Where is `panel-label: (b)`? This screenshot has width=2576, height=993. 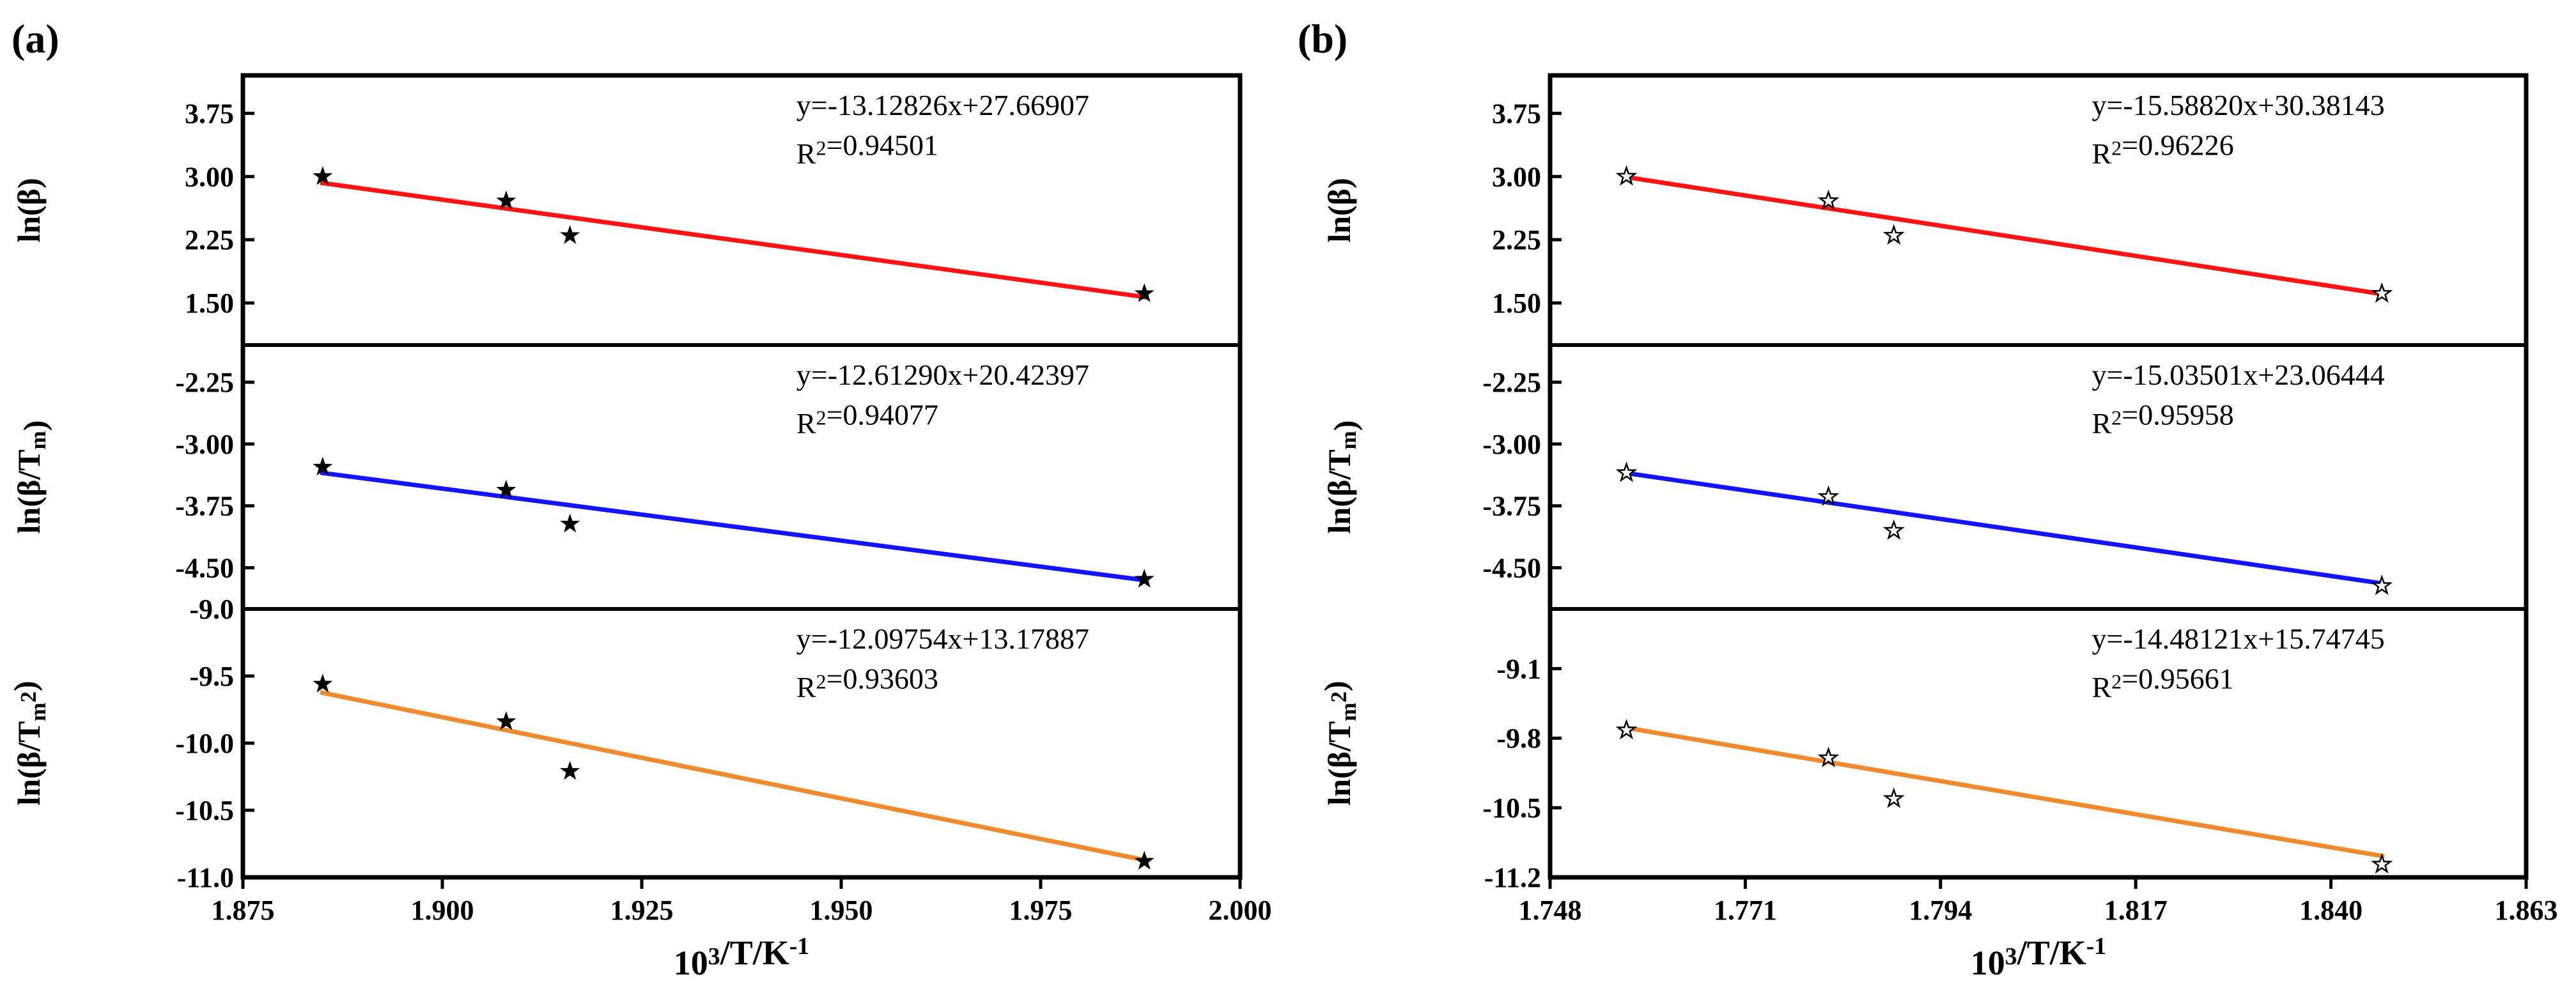 panel-label: (b) is located at coordinates (1322, 38).